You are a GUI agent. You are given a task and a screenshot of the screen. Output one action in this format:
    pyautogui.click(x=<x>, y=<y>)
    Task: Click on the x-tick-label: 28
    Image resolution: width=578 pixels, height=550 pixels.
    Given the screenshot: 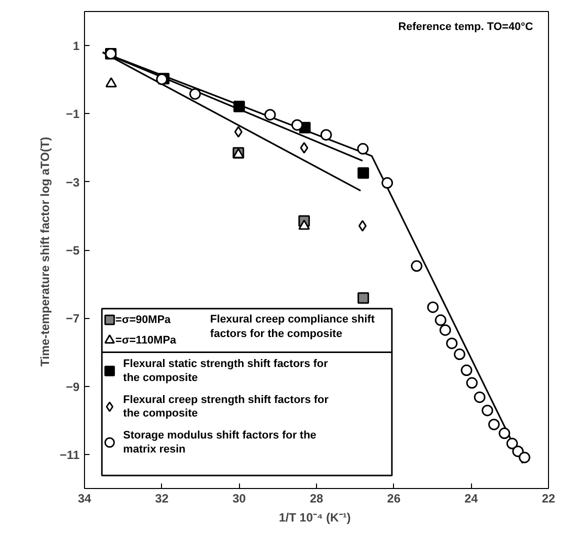 What is the action you would take?
    pyautogui.click(x=317, y=499)
    